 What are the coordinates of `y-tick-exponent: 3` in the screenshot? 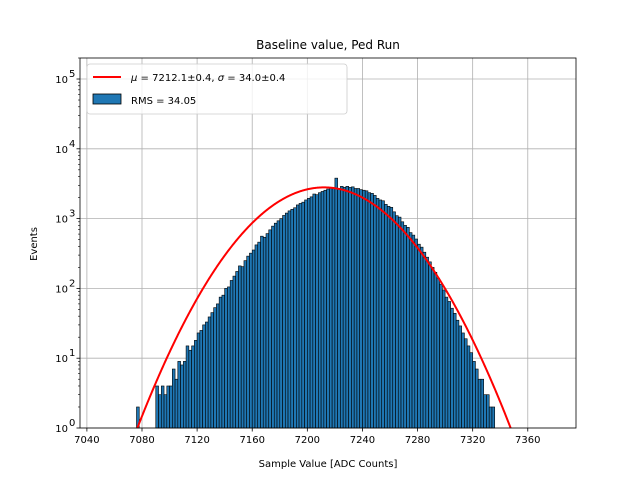 It's located at (72, 214).